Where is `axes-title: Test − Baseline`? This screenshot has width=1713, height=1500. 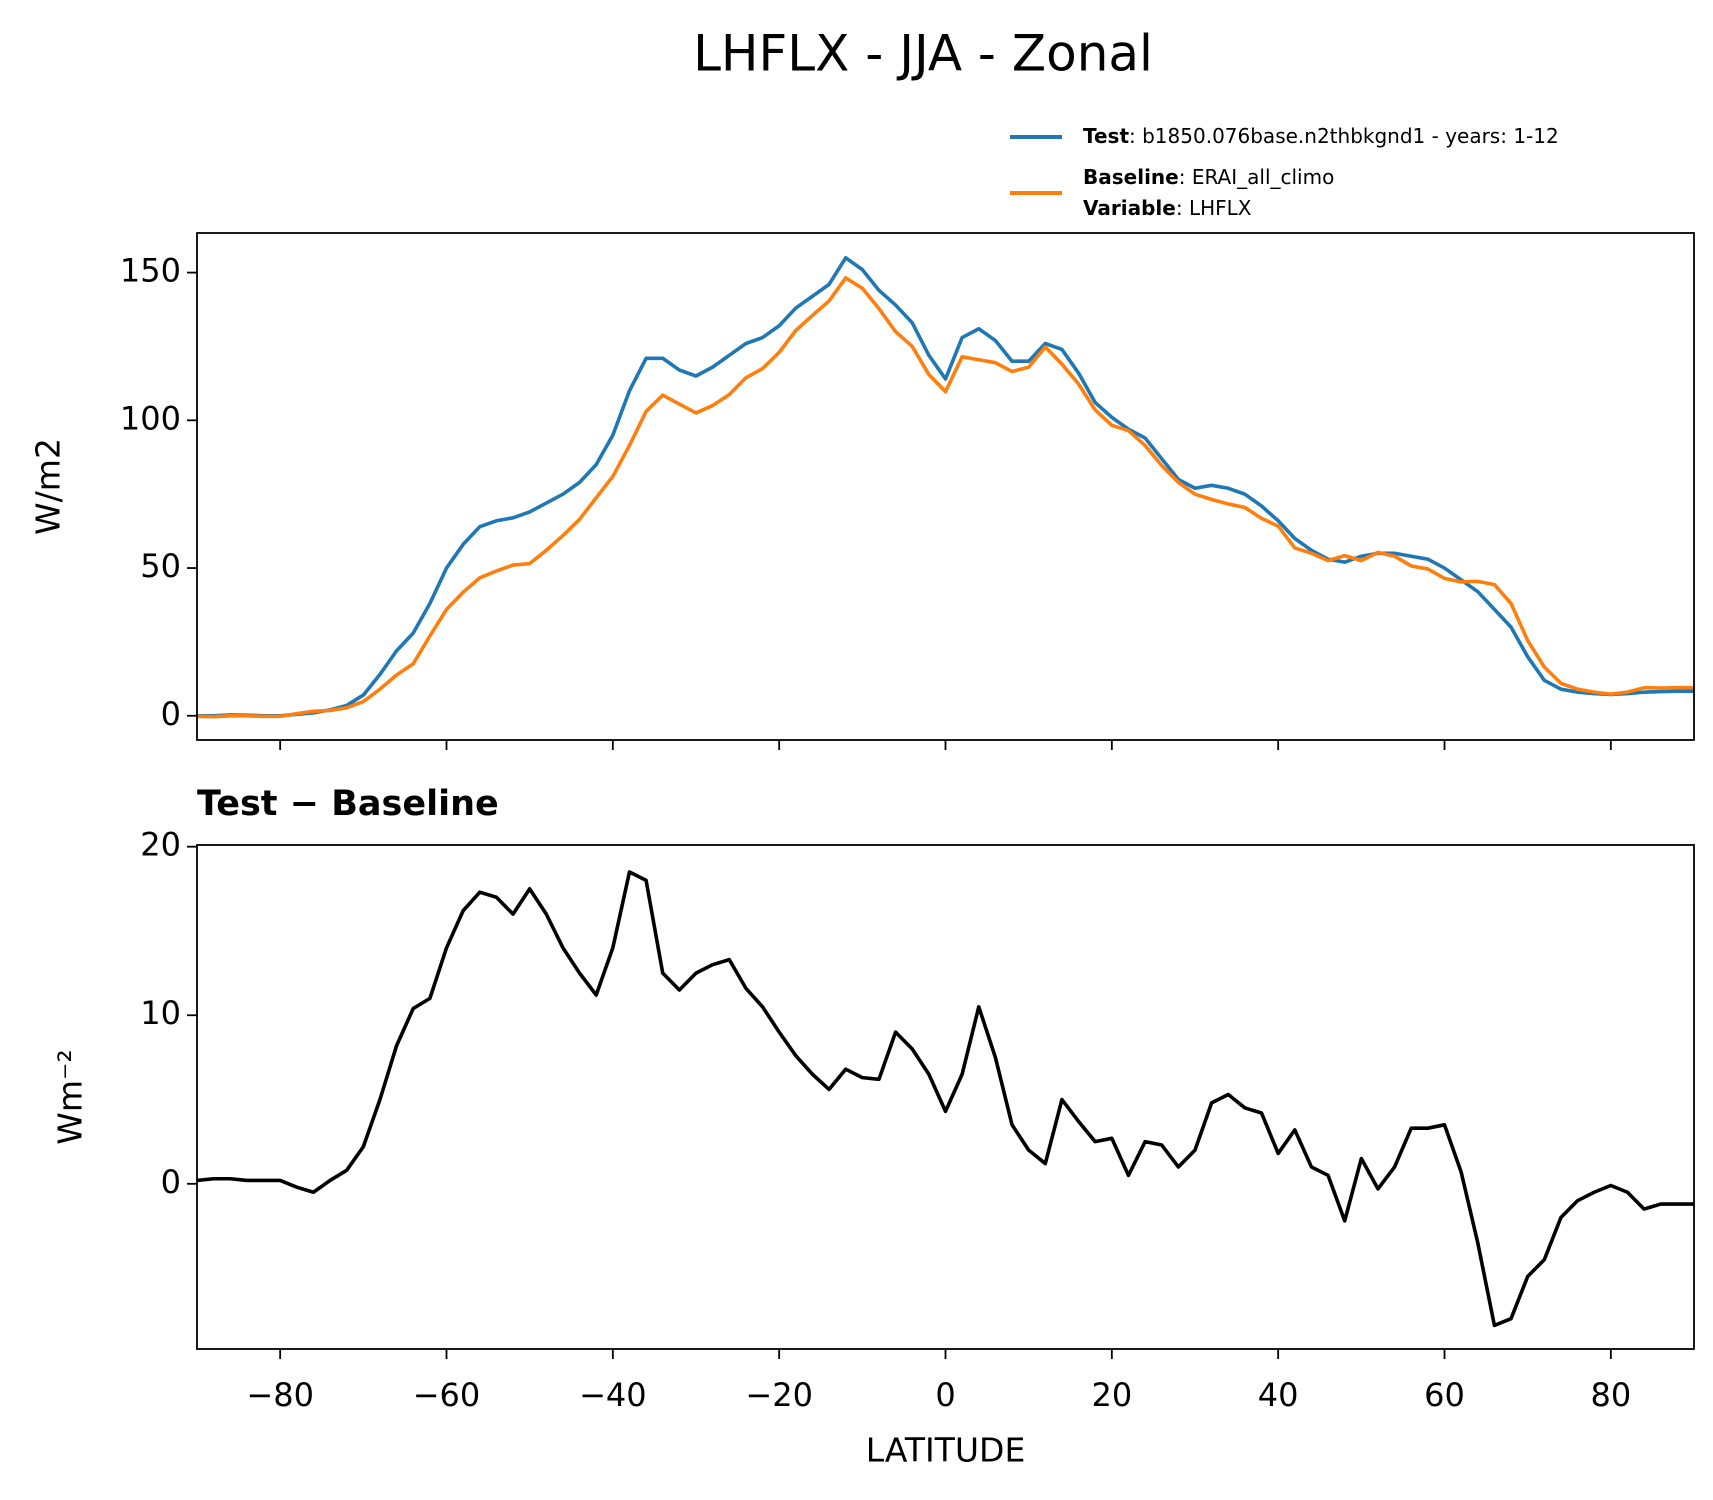 axes-title: Test − Baseline is located at coordinates (348, 804).